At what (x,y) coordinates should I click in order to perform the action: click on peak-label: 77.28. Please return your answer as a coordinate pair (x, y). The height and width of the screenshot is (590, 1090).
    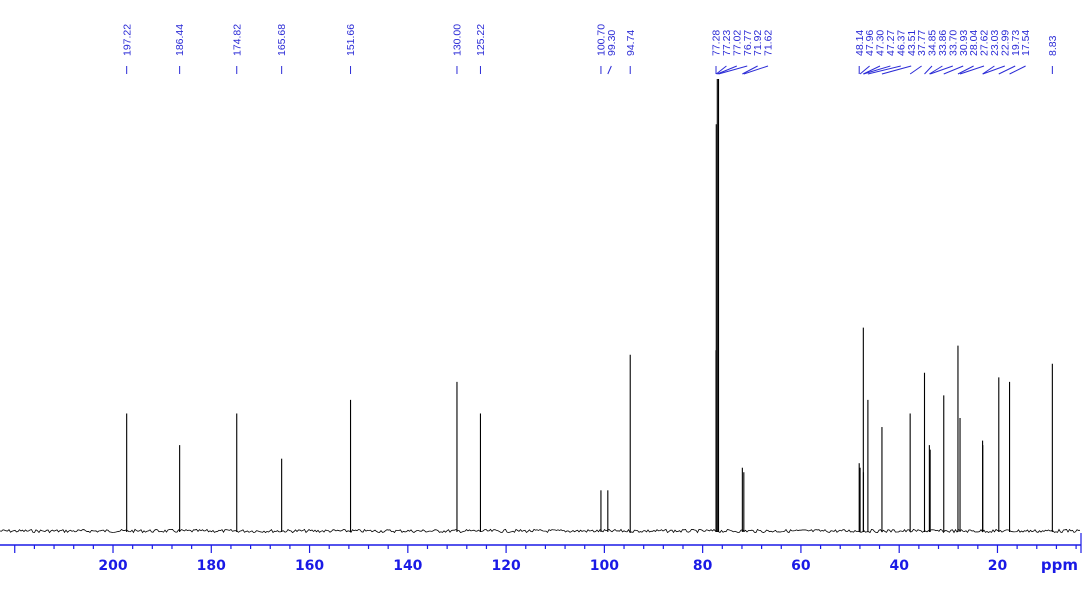
    Looking at the image, I should click on (717, 43).